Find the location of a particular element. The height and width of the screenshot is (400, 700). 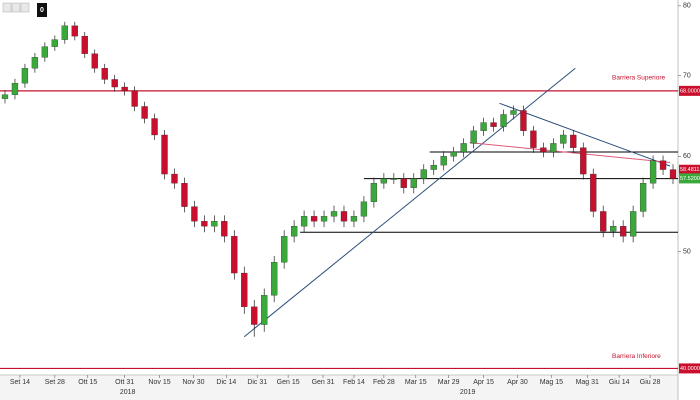

x-tick-label: Giu 14 is located at coordinates (619, 382).